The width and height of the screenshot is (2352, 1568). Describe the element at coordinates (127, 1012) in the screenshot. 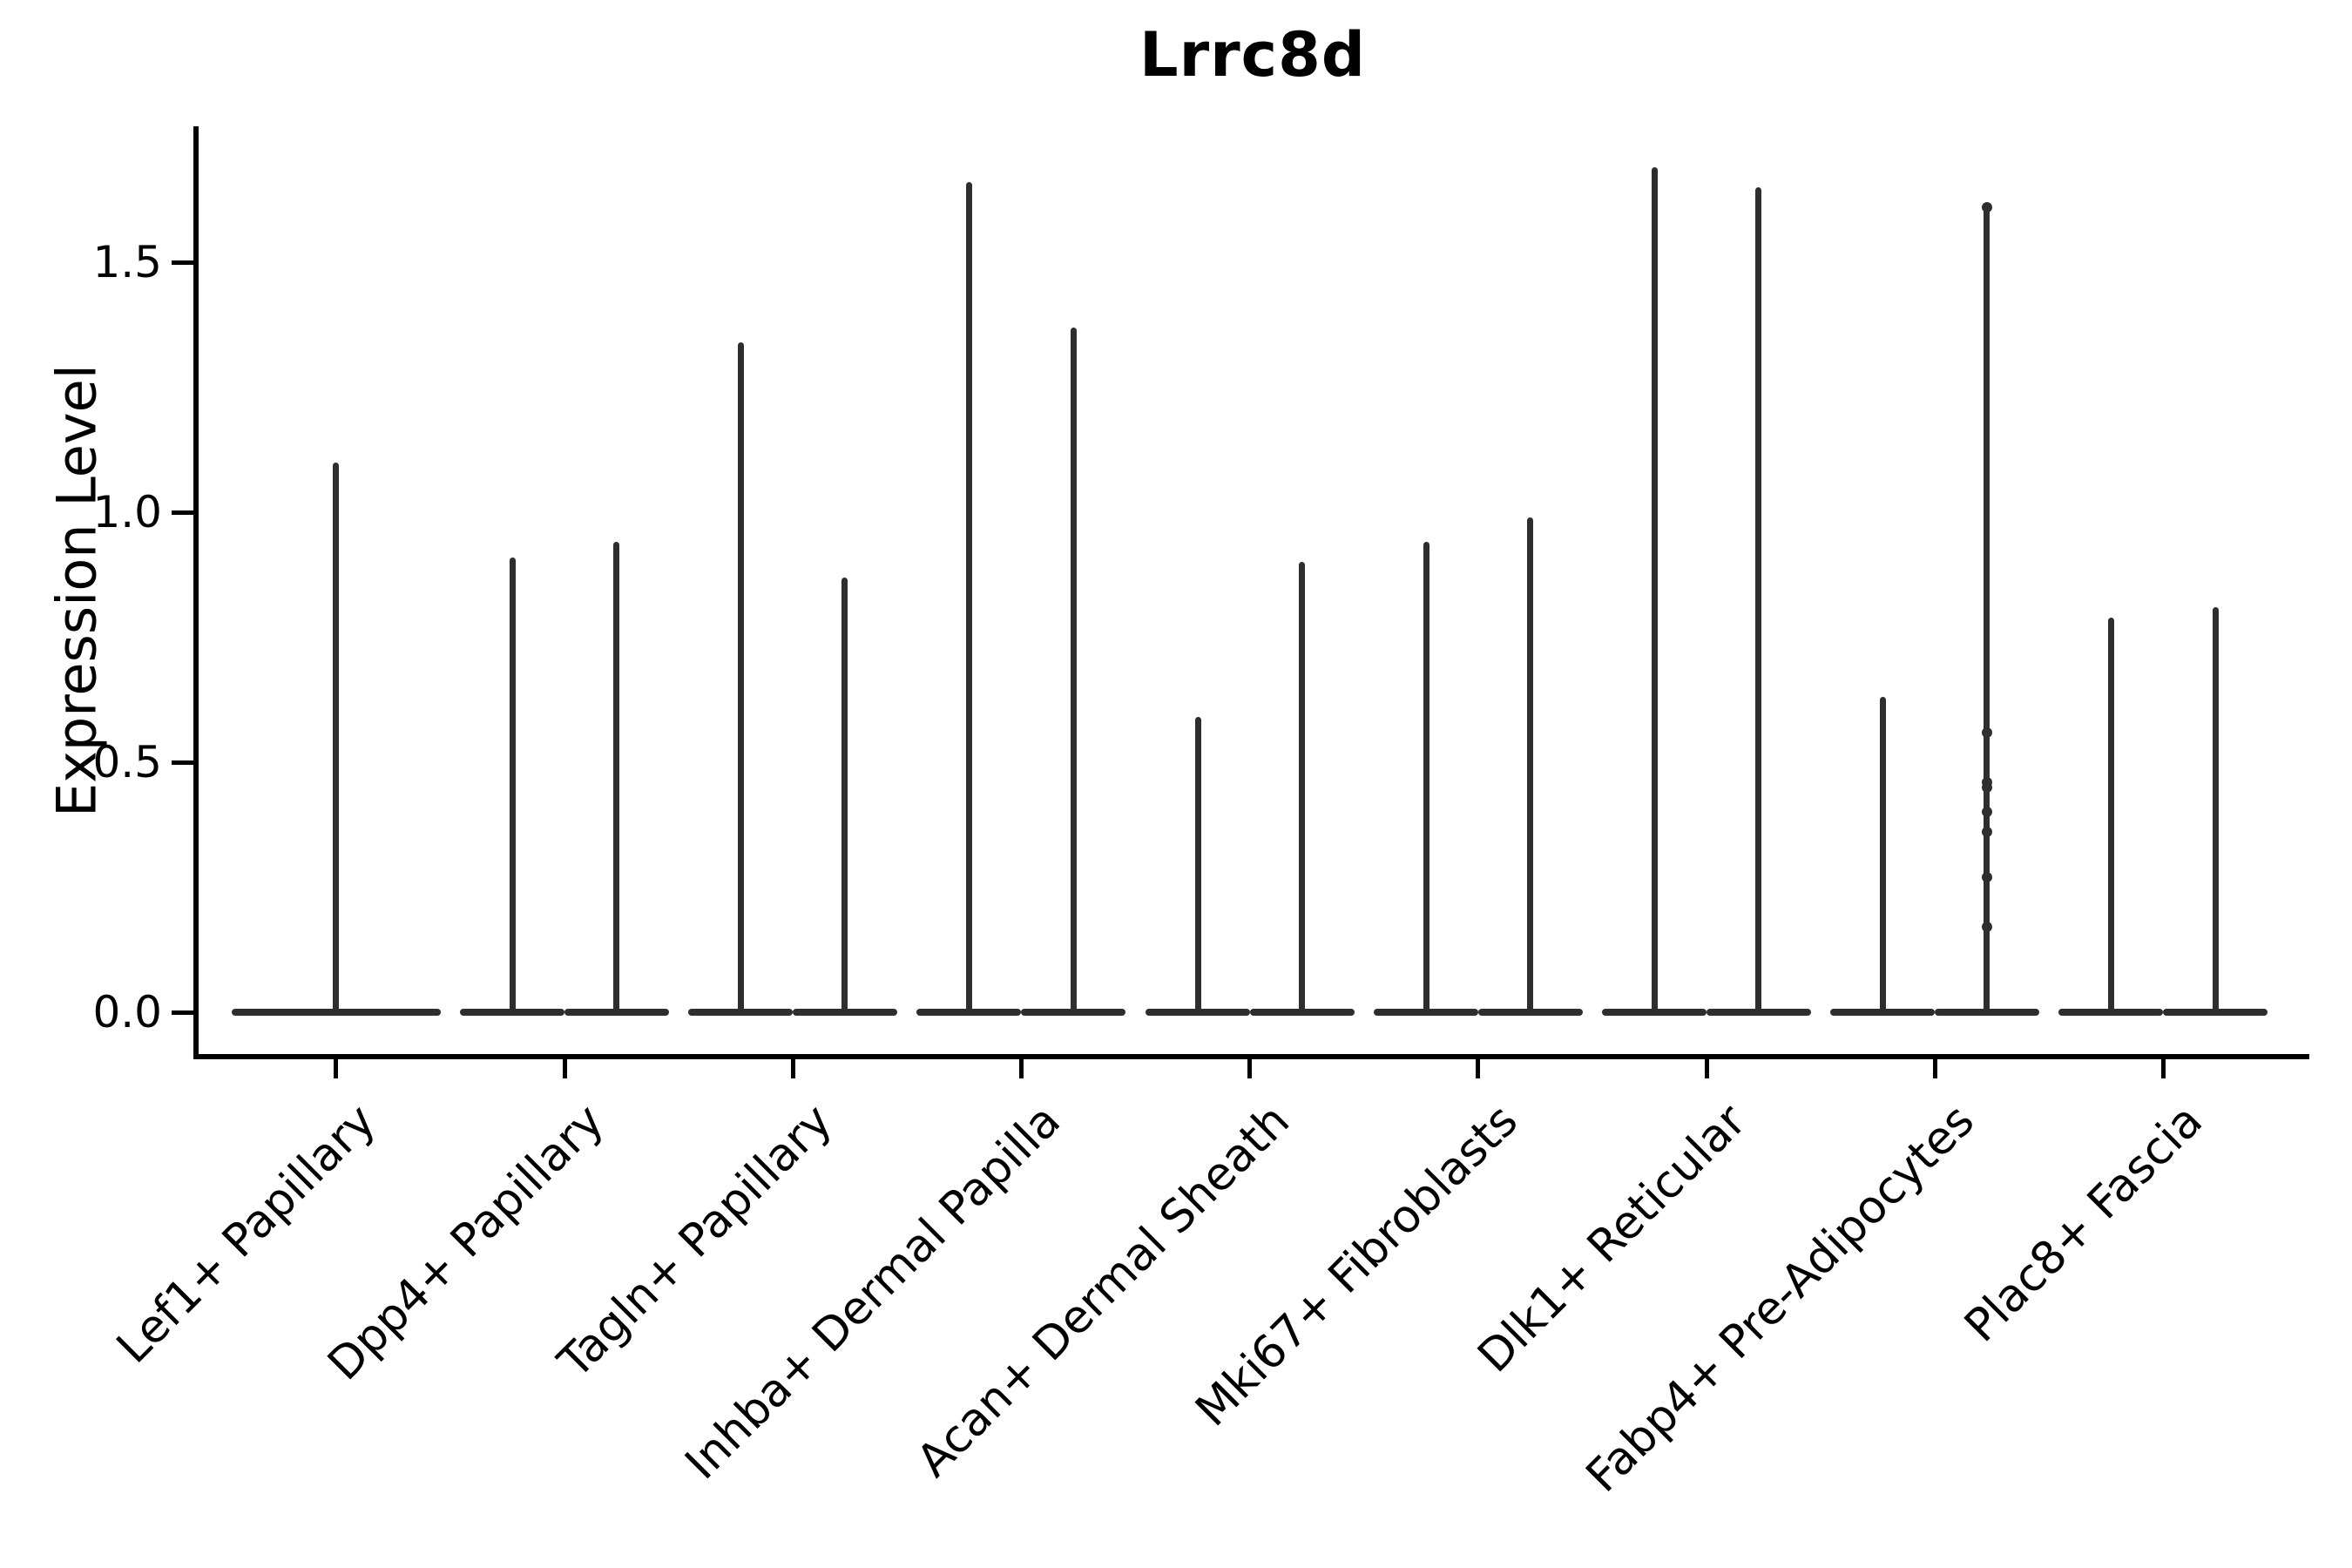

I see `y-tick-label: 0.0` at that location.